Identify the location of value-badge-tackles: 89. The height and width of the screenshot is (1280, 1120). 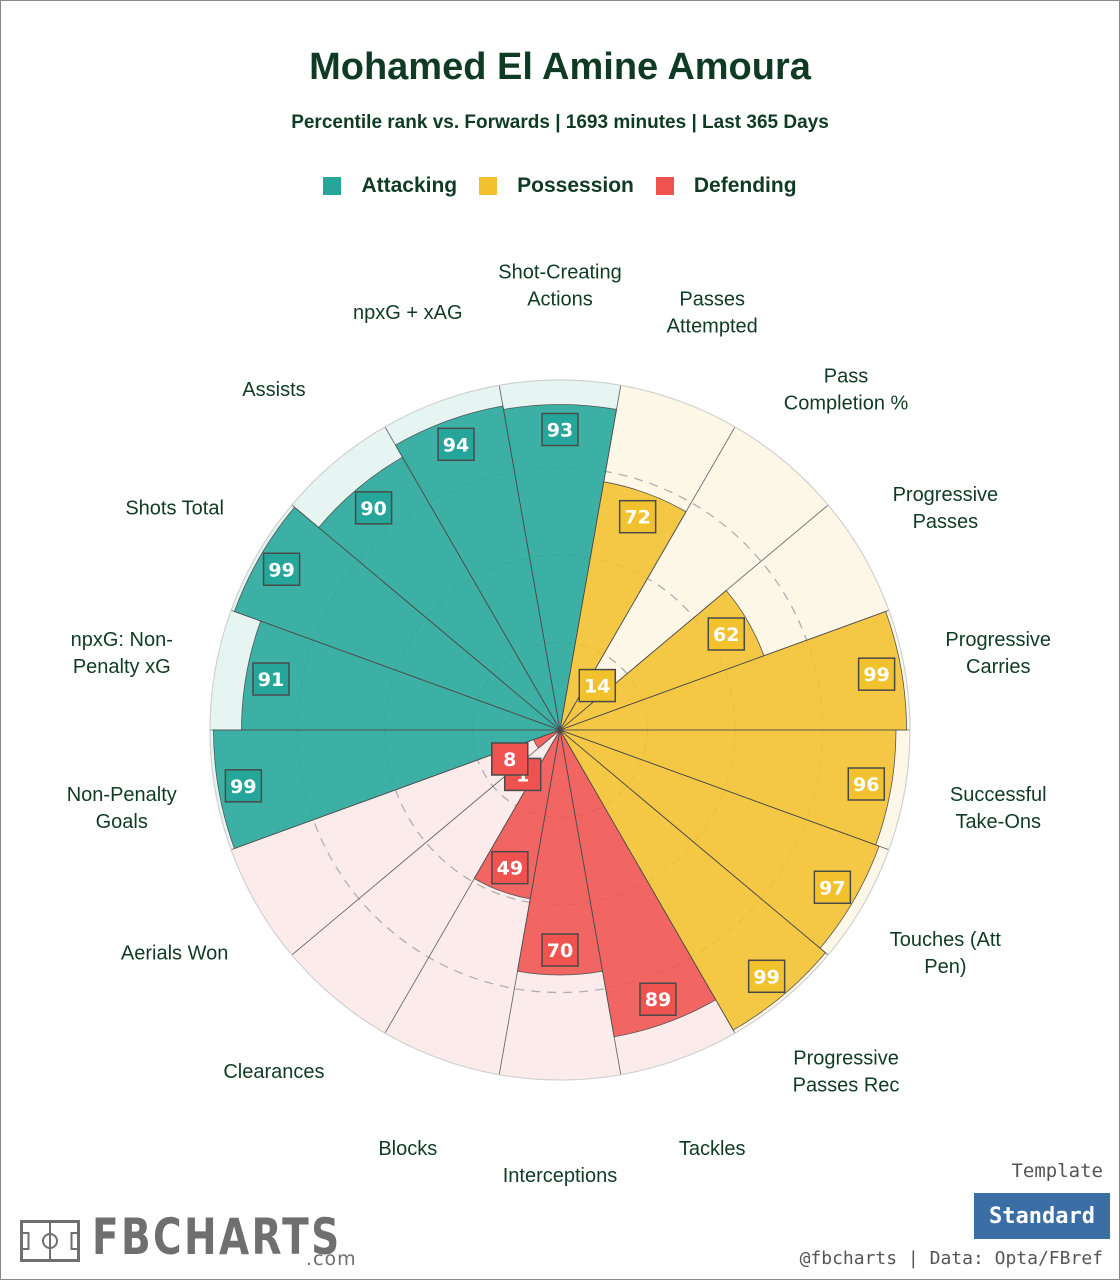
(658, 999).